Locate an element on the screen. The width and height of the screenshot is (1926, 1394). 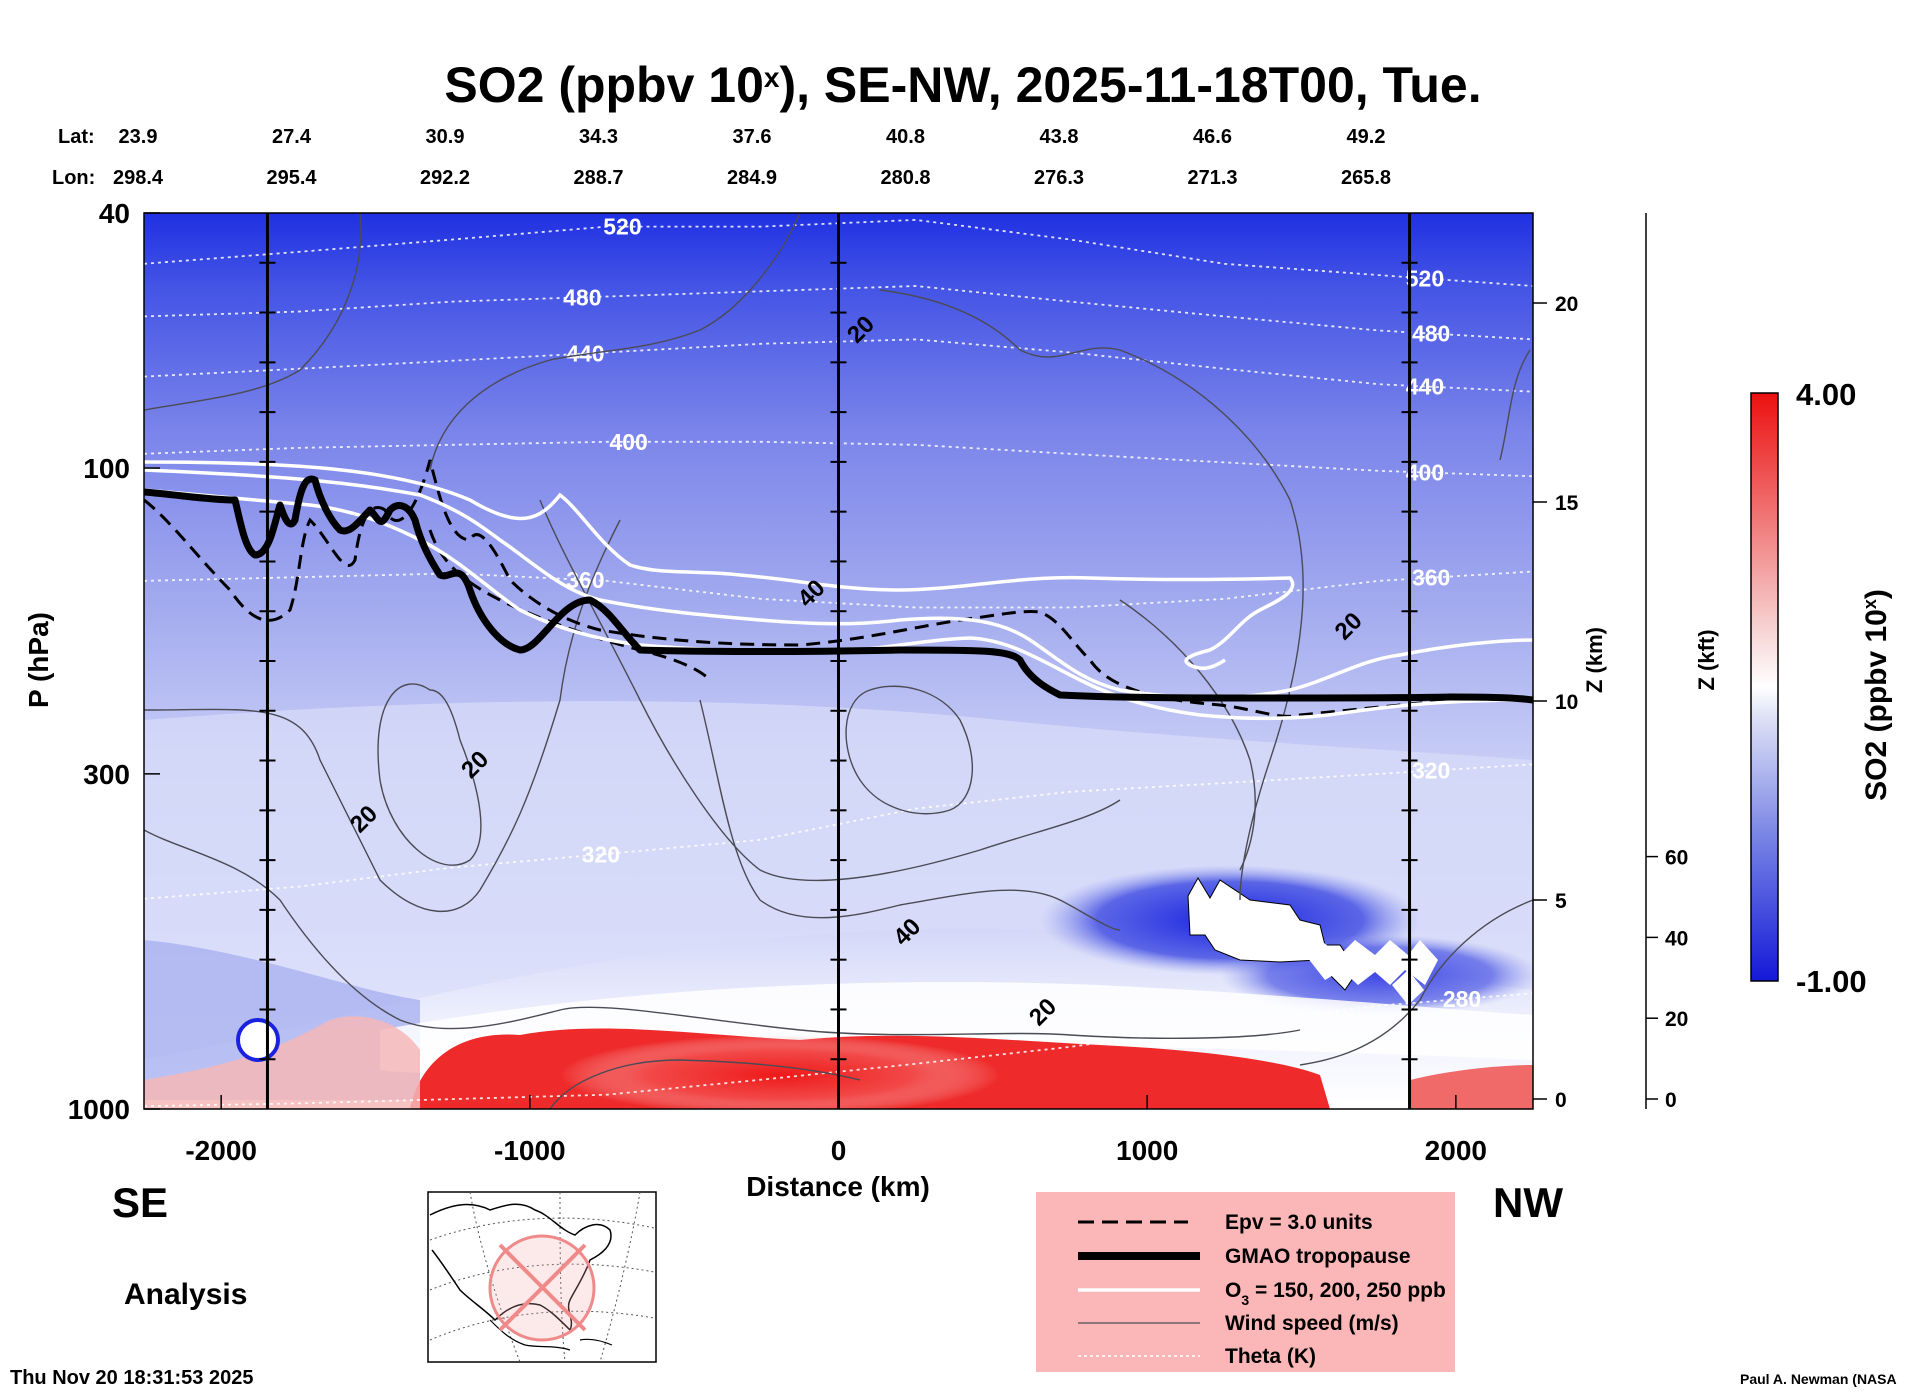
lon-label: Lon: is located at coordinates (73, 178).